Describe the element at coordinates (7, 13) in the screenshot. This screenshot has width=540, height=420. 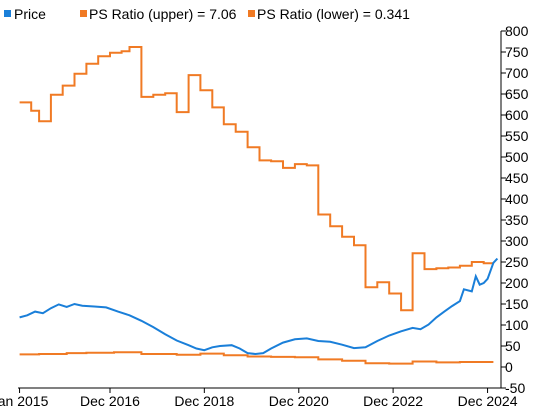
I see `legend-swatch-price` at that location.